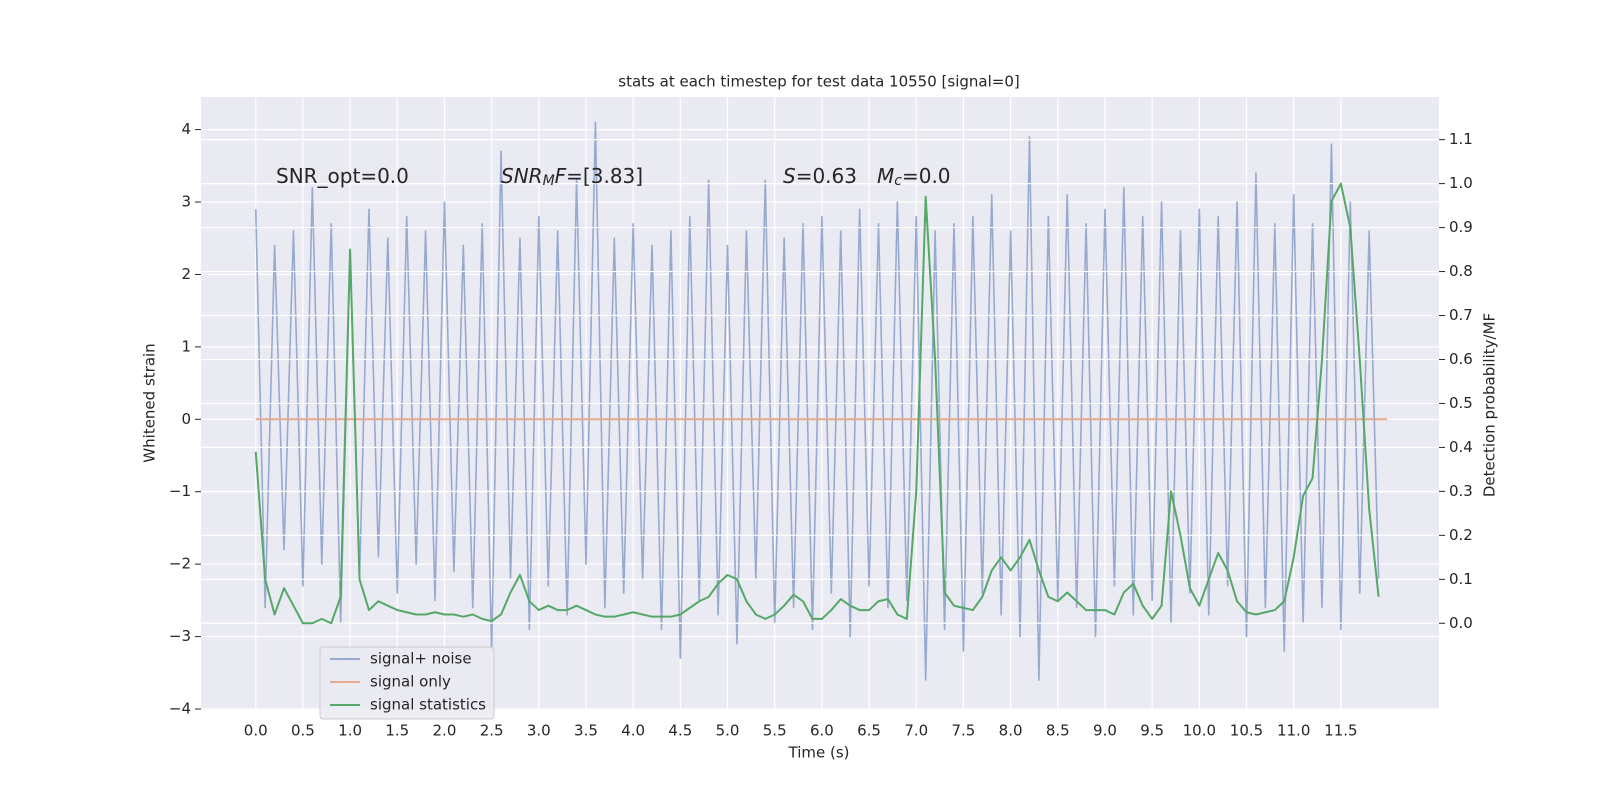 This screenshot has width=1600, height=800. I want to click on x-tick-label: 8.0, so click(1011, 731).